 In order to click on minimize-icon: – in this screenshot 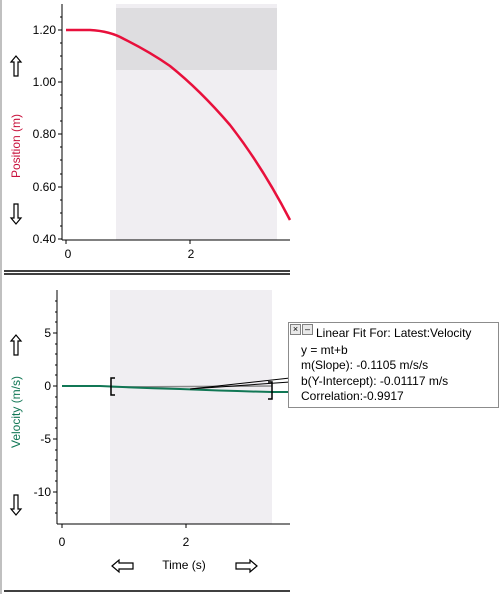, I will do `click(307, 329)`.